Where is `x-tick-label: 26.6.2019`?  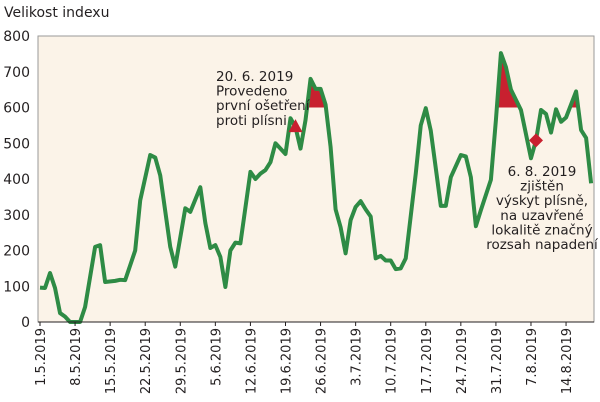 x-tick-label: 26.6.2019 is located at coordinates (322, 361).